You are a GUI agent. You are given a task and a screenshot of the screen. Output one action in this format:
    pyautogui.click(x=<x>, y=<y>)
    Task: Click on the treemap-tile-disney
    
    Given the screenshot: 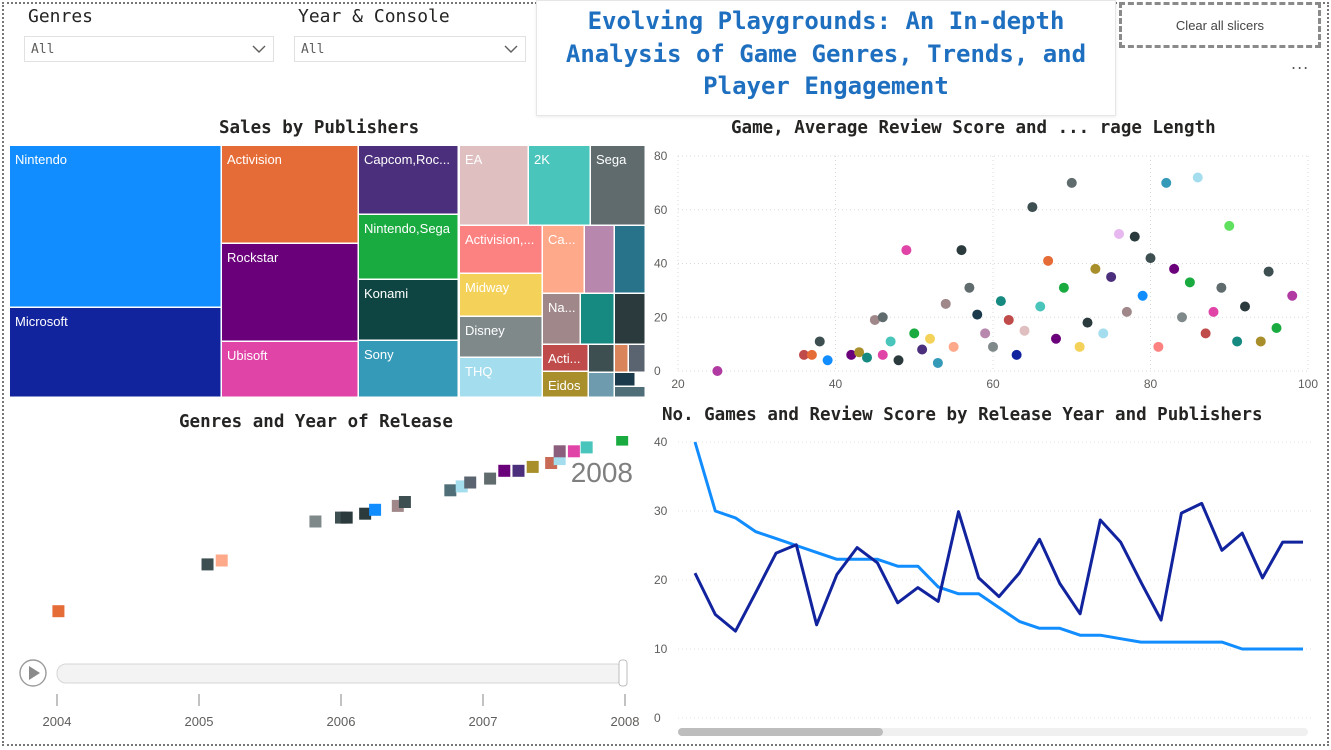 What is the action you would take?
    pyautogui.click(x=501, y=337)
    